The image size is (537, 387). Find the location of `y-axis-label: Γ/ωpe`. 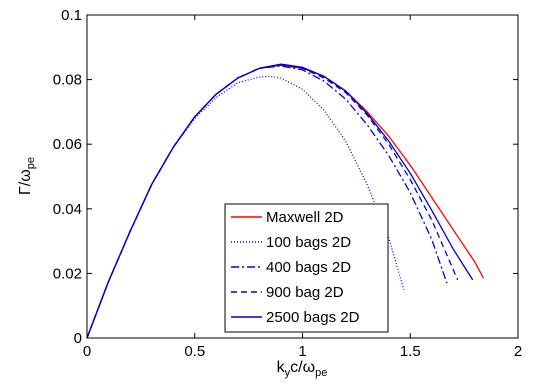

y-axis-label: Γ/ωpe is located at coordinates (27, 176).